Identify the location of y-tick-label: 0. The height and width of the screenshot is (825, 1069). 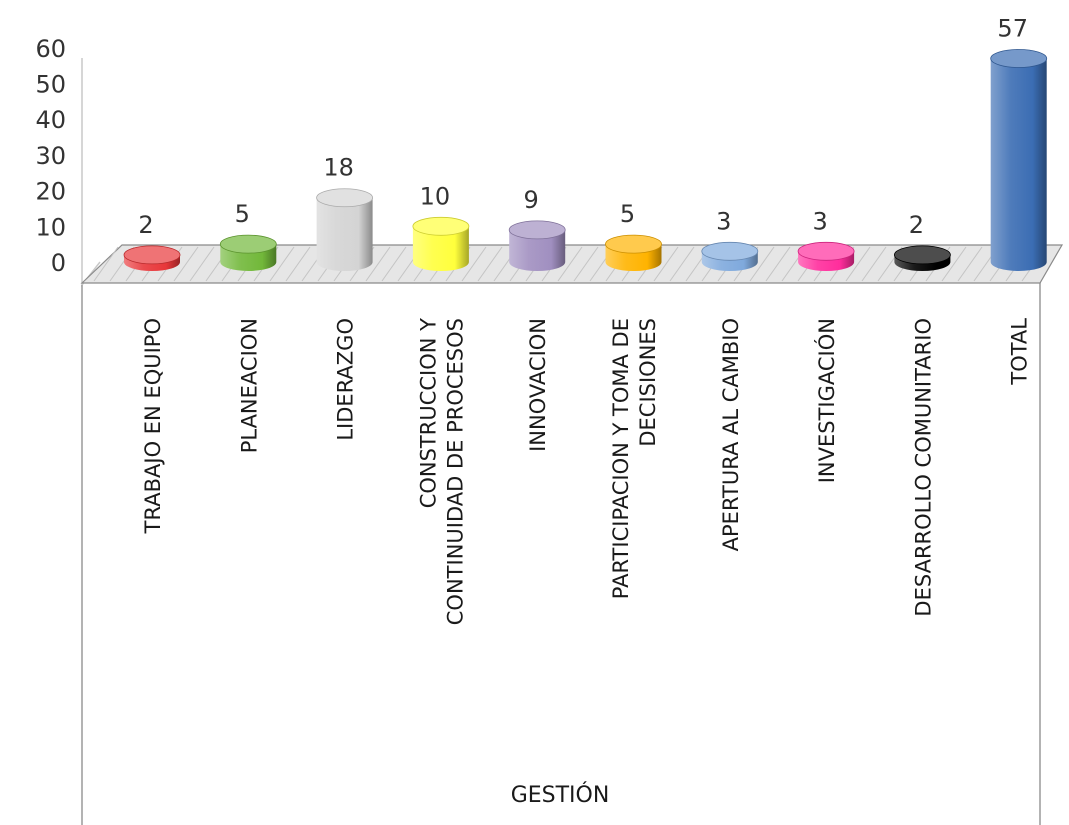
(58, 263).